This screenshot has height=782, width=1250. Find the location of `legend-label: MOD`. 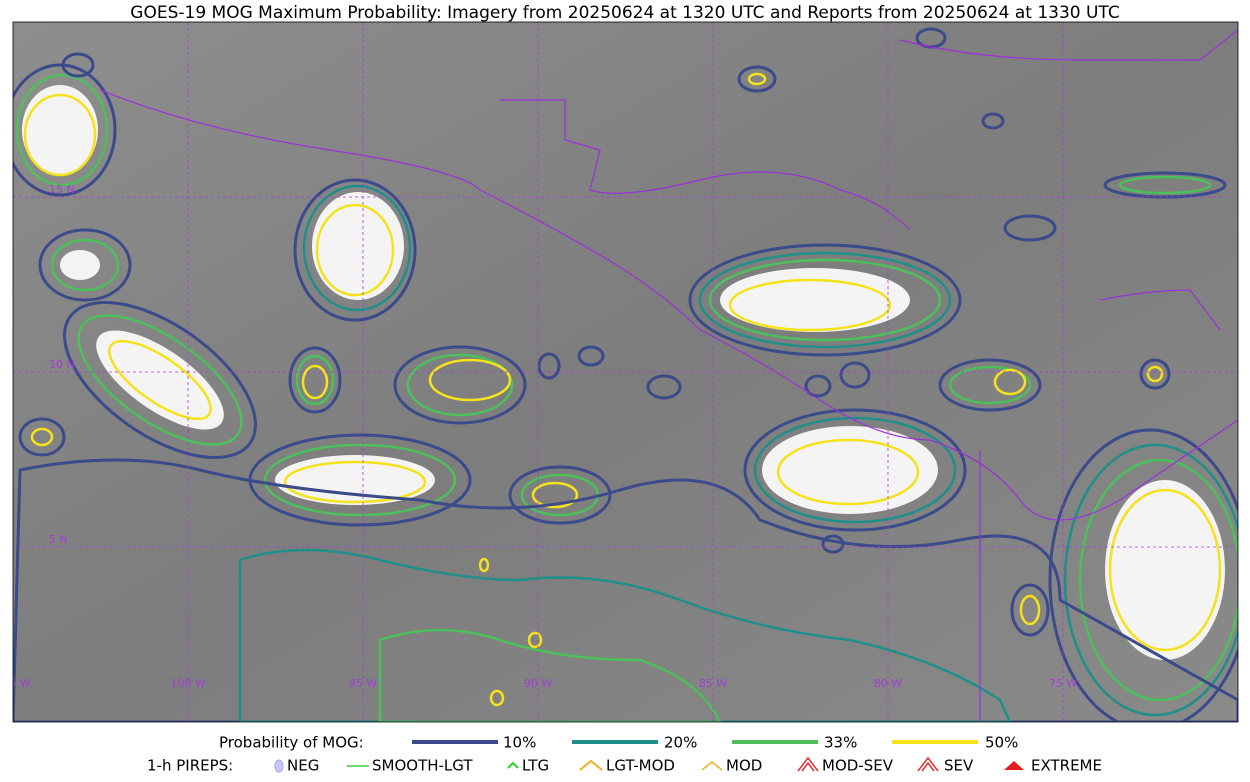

legend-label: MOD is located at coordinates (744, 766).